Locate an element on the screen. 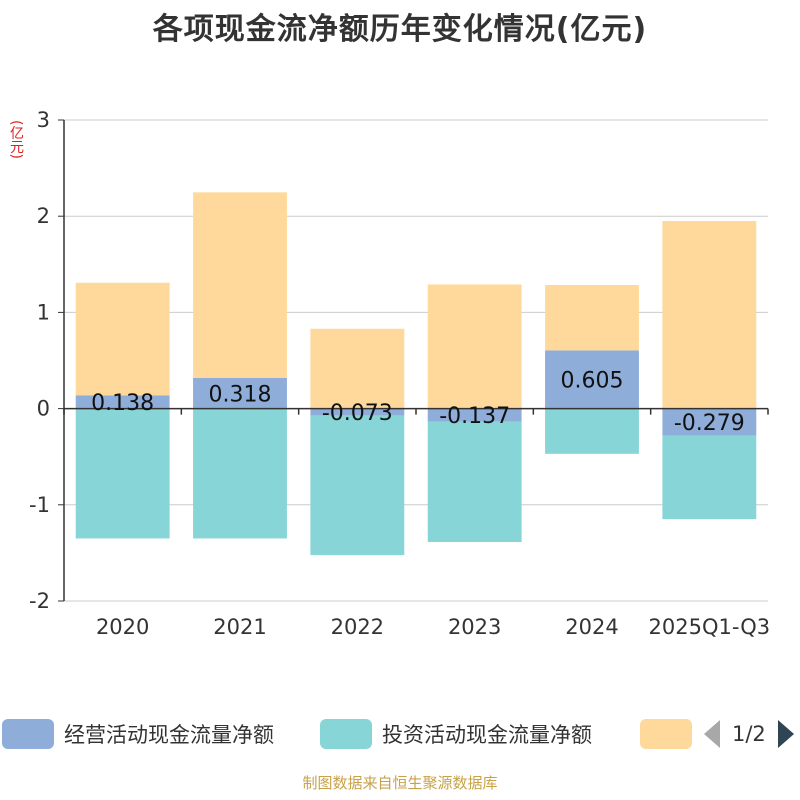 The image size is (800, 800). legend-prev-page-icon is located at coordinates (712, 734).